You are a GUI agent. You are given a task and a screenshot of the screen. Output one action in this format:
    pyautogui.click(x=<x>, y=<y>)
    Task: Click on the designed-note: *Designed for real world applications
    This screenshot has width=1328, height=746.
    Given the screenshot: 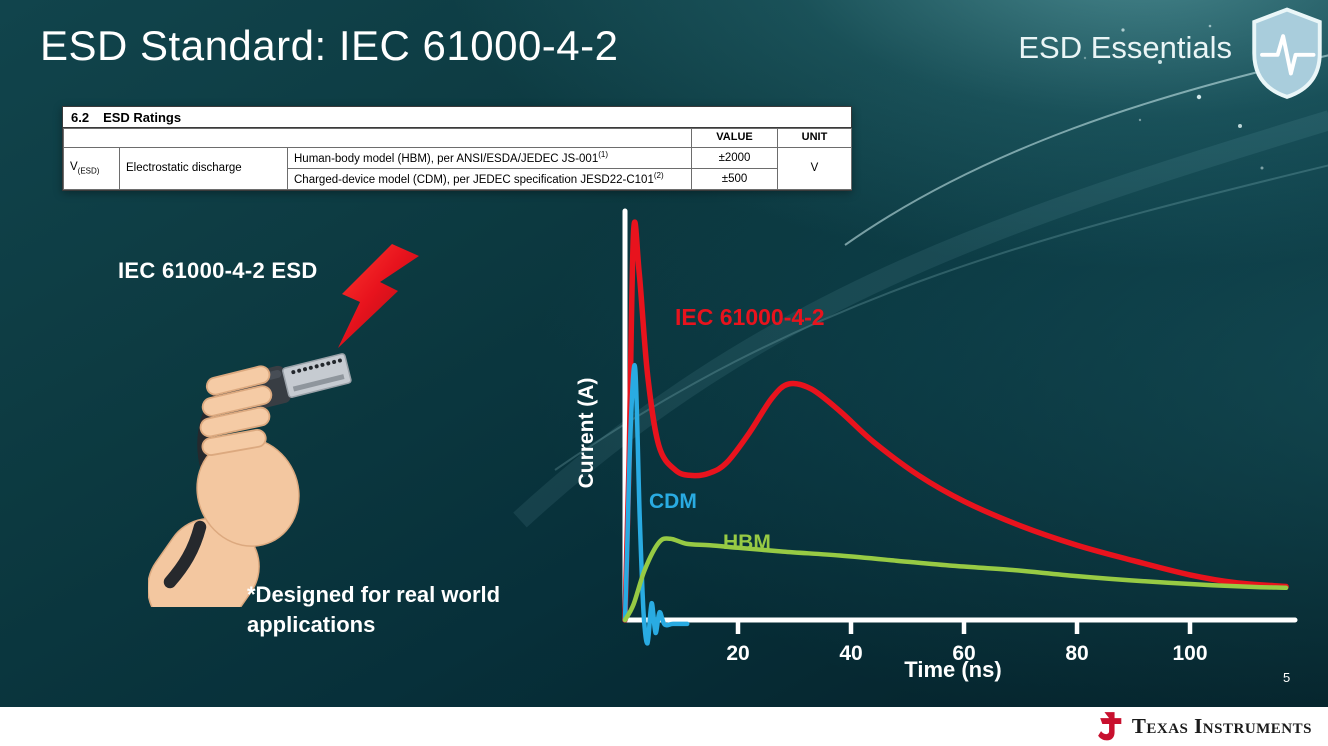 What is the action you would take?
    pyautogui.click(x=374, y=609)
    